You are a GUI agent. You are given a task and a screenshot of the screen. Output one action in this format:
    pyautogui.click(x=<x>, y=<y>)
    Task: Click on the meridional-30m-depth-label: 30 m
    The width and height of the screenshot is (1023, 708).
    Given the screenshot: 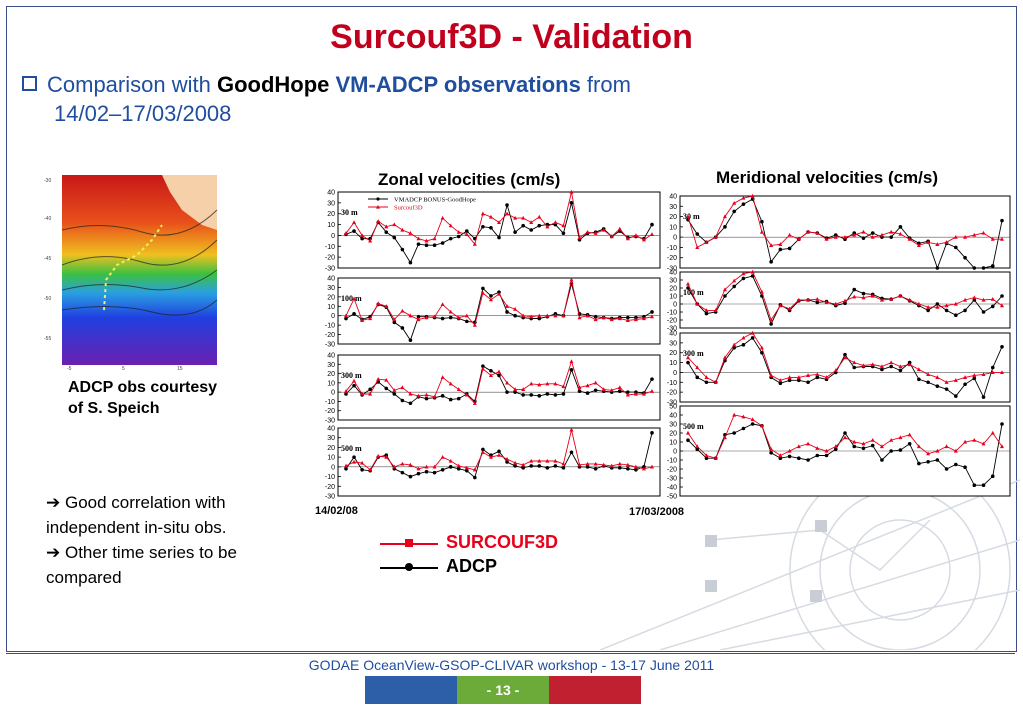 What is the action you would take?
    pyautogui.click(x=691, y=216)
    